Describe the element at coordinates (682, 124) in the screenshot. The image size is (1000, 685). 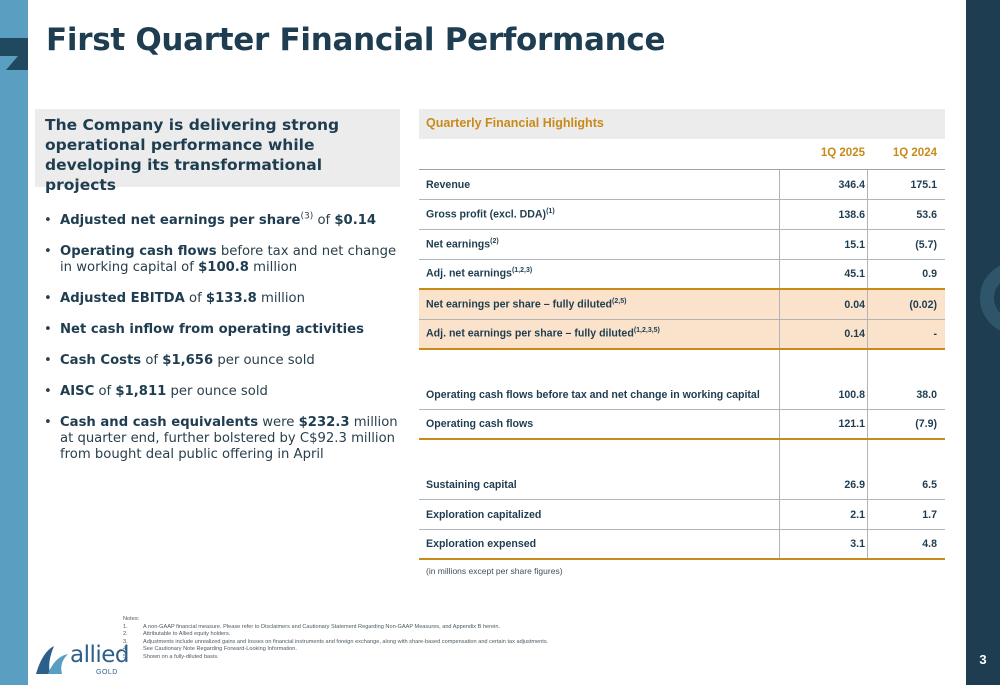
I see `table-title: Quarterly Financial Highlights` at that location.